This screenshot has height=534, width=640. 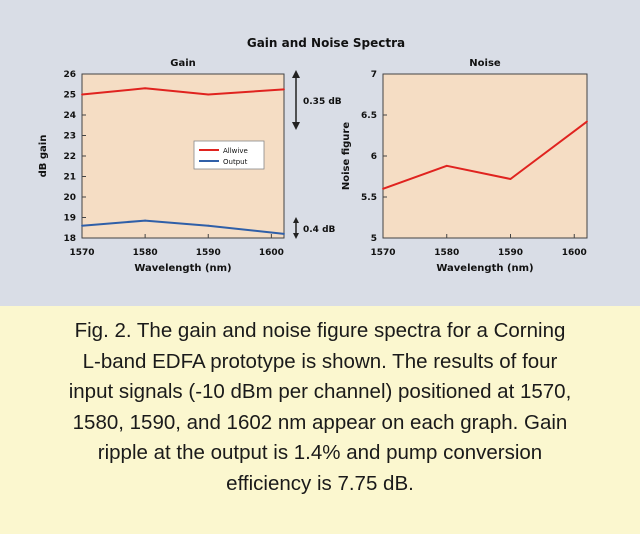 What do you see at coordinates (69, 239) in the screenshot?
I see `gain-y-tick-label: 18` at bounding box center [69, 239].